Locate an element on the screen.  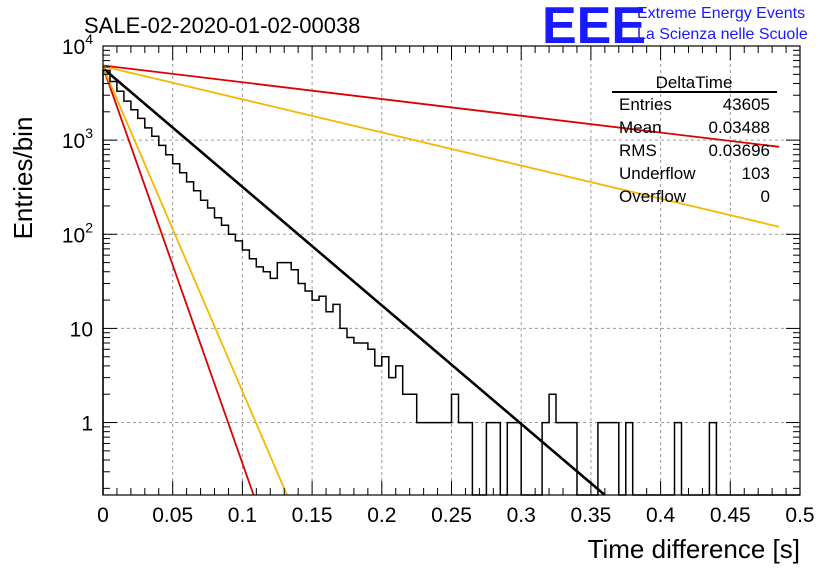
y-tick-label: 10⁴ is located at coordinates (77, 45).